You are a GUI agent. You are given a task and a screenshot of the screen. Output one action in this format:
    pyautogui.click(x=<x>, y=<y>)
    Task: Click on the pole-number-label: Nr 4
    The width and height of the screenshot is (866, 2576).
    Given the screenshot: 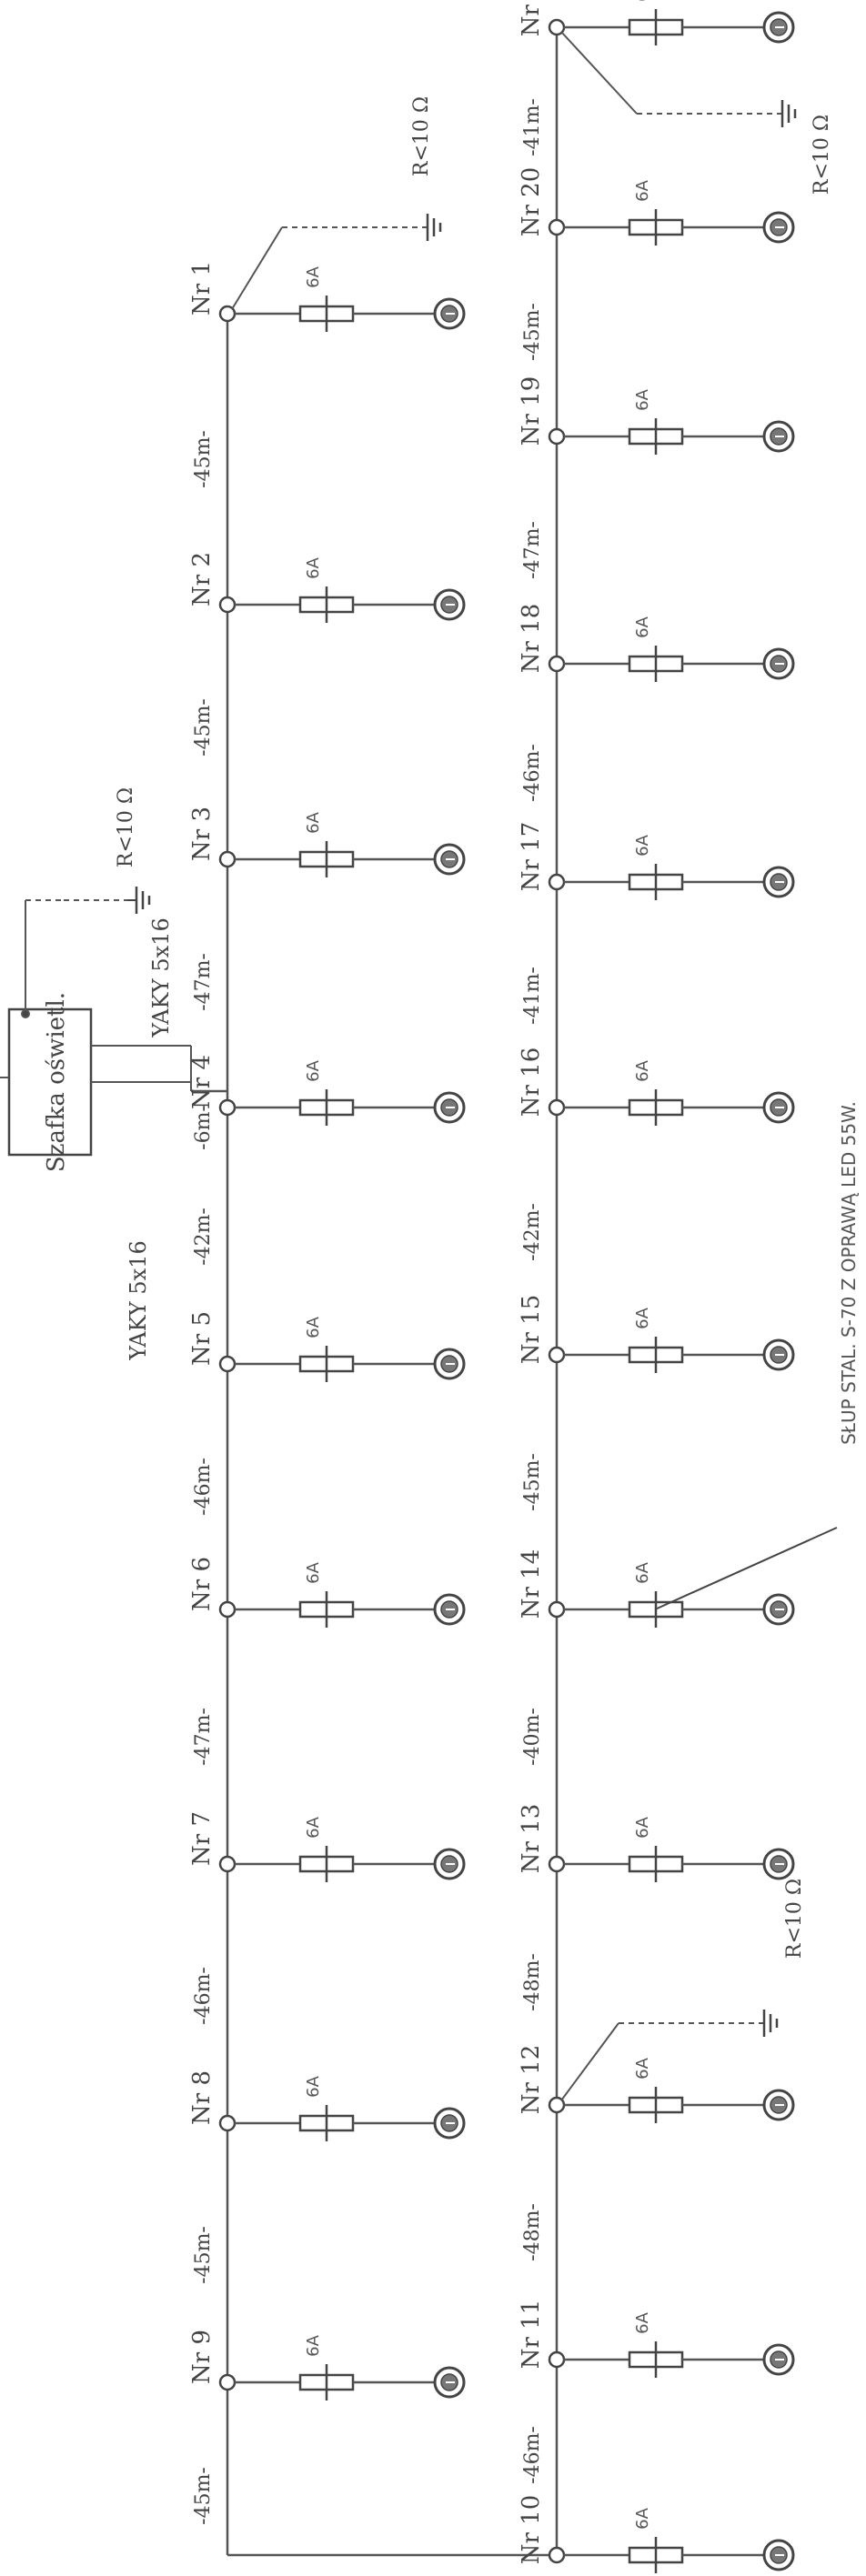 What is the action you would take?
    pyautogui.click(x=202, y=1082)
    